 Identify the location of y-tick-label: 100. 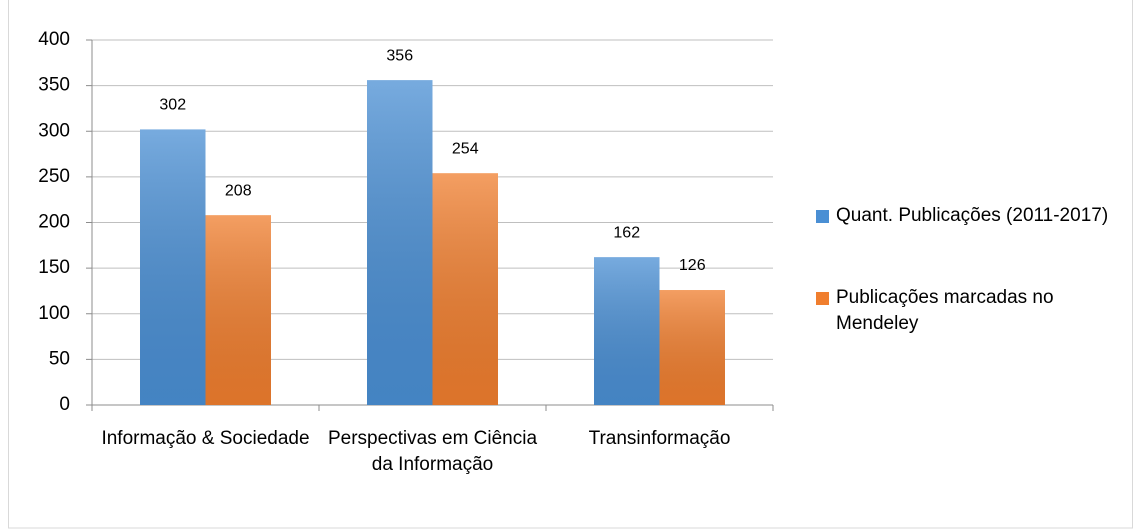
(54, 313).